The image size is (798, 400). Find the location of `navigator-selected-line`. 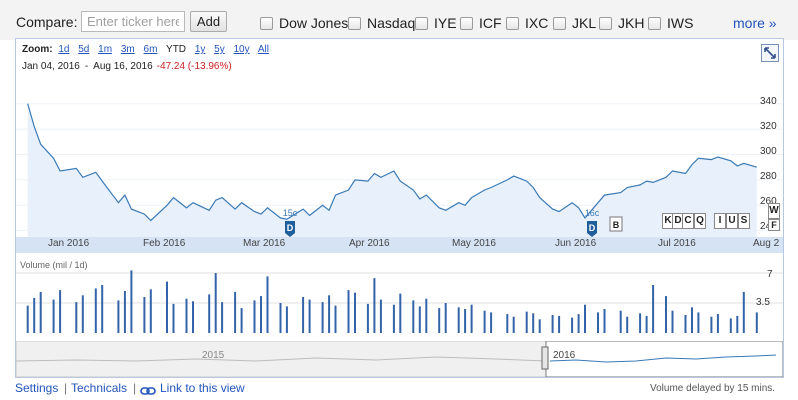

navigator-selected-line is located at coordinates (663, 358).